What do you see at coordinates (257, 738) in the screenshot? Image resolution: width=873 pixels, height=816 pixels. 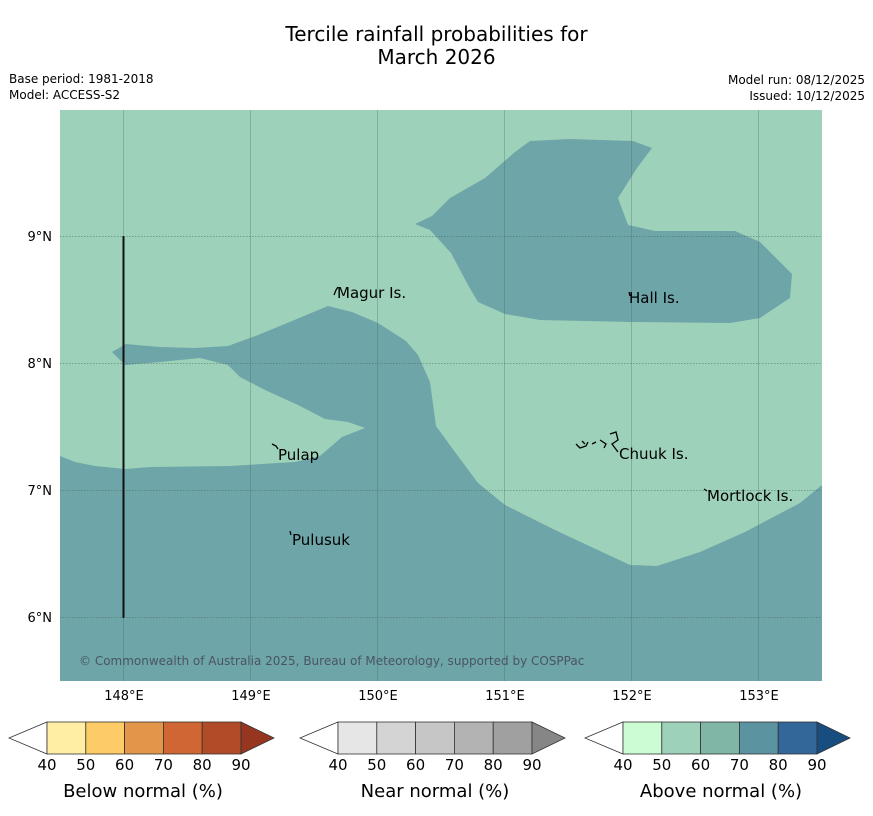 I see `colorbar-below-over-arrow` at bounding box center [257, 738].